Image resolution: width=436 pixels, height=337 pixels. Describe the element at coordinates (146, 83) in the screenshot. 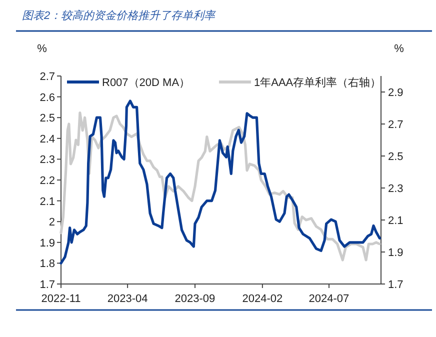

I see `legend-label: R007（20D MA）` at that location.